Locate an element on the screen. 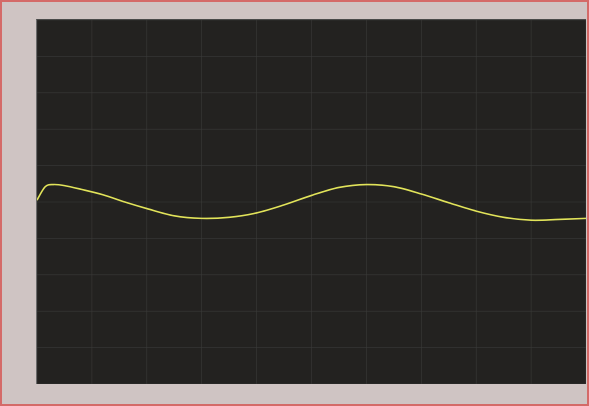 The height and width of the screenshot is (406, 589). series-line is located at coordinates (311, 202).